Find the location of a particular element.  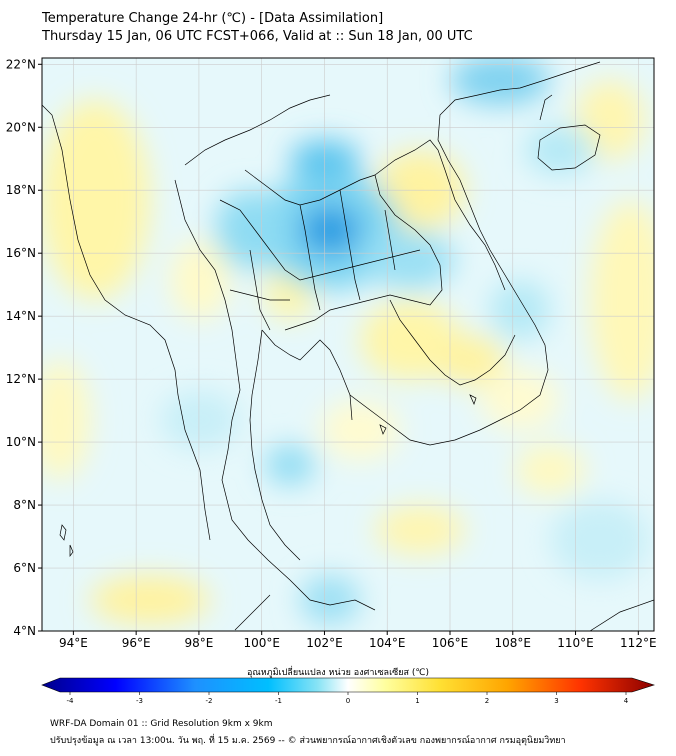

lat-label: 22°N is located at coordinates (21, 64).